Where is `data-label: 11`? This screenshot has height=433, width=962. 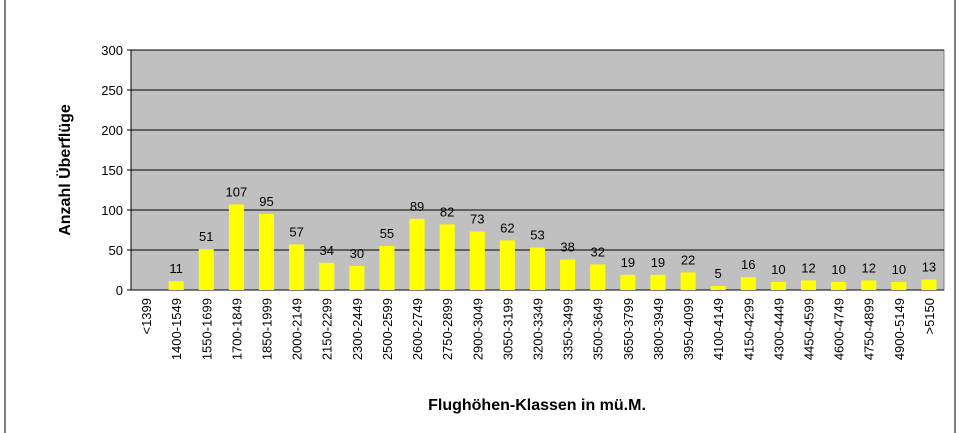 data-label: 11 is located at coordinates (176, 268).